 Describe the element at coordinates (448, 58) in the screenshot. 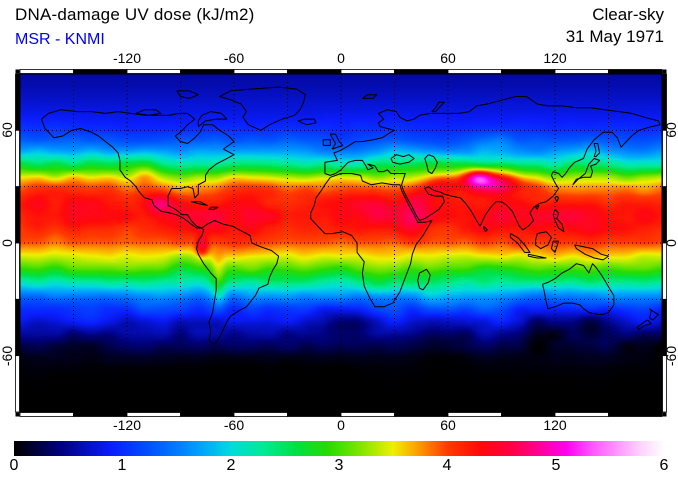

I see `lon-tick-label-top: 60` at that location.